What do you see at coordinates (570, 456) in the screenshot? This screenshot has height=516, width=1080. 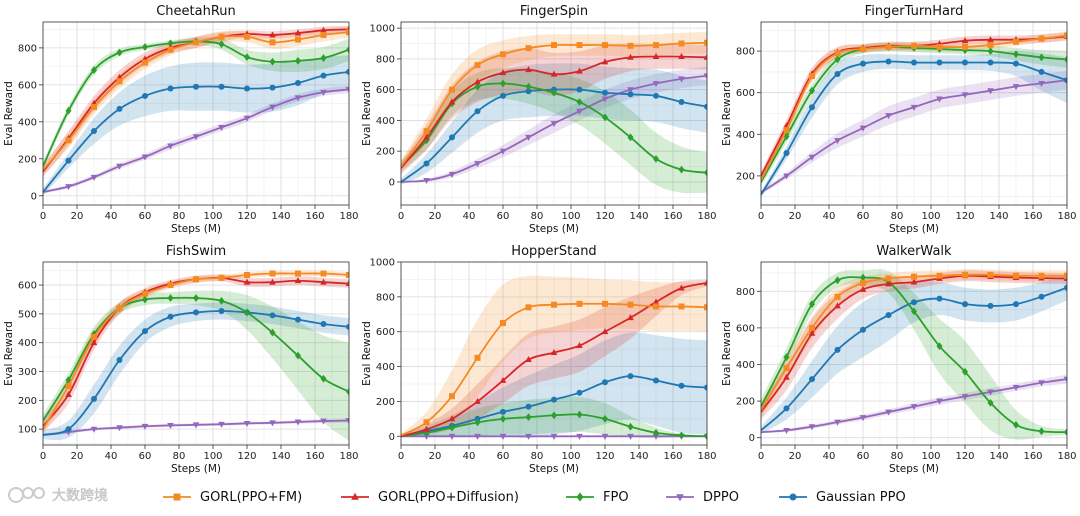 I see `x-tick-label: 100` at bounding box center [570, 456].